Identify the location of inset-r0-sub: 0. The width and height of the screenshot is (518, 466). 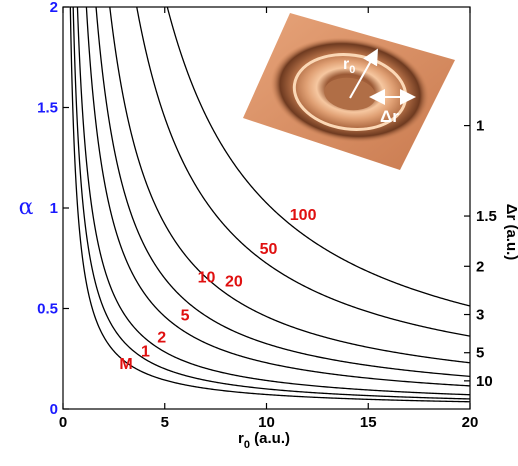
(352, 70).